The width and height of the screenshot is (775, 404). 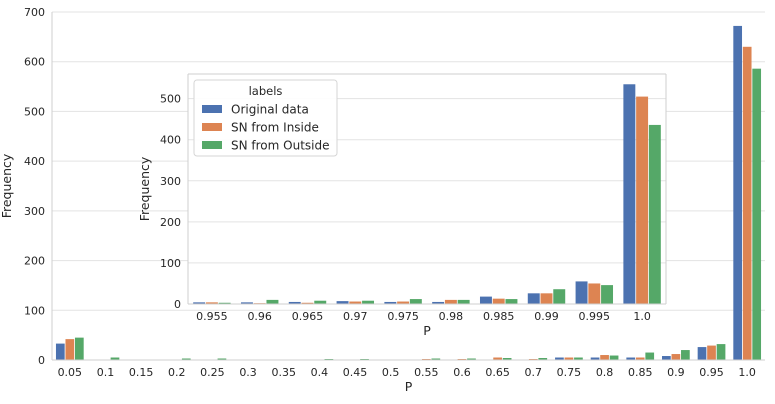 I want to click on x-tick-label: 0.6, so click(x=462, y=372).